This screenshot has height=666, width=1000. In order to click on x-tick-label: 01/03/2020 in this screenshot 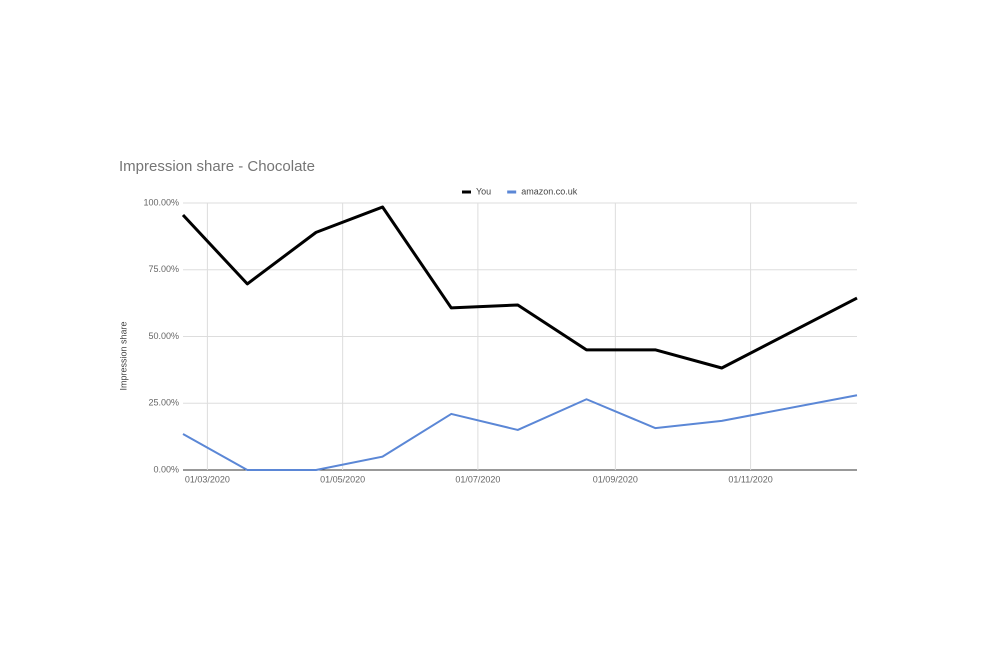, I will do `click(207, 479)`.